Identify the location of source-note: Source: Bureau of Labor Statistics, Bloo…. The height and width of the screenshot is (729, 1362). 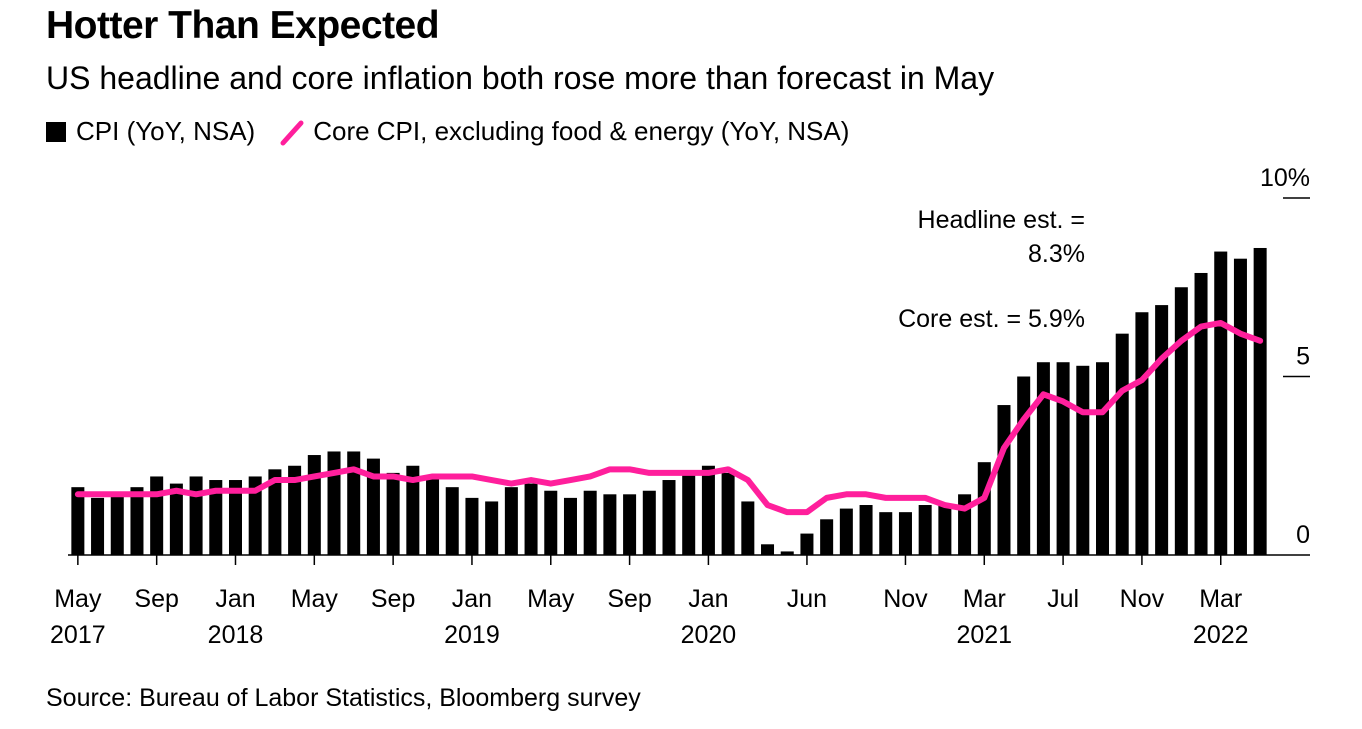
(343, 698).